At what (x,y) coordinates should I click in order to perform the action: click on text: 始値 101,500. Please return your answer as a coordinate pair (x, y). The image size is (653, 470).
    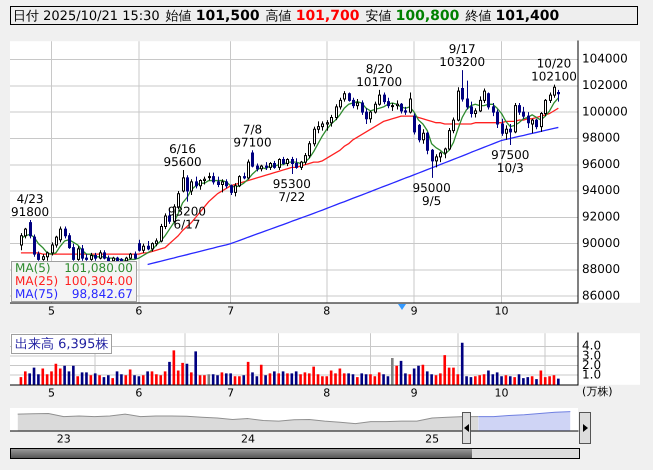
    Looking at the image, I should click on (213, 16).